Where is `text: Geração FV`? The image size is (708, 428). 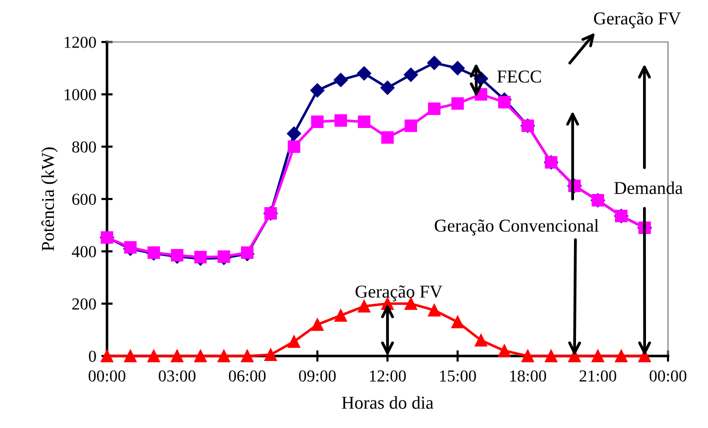
text: Geração FV is located at coordinates (637, 20).